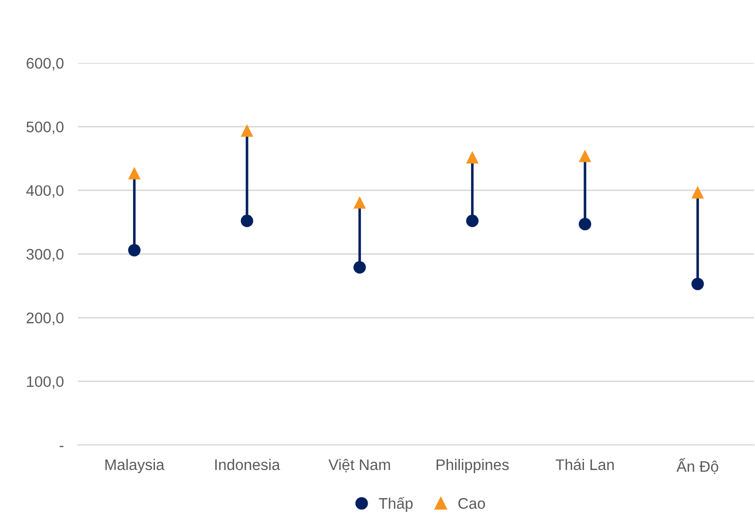  Describe the element at coordinates (134, 466) in the screenshot. I see `x-tick-label: Malaysia` at that location.